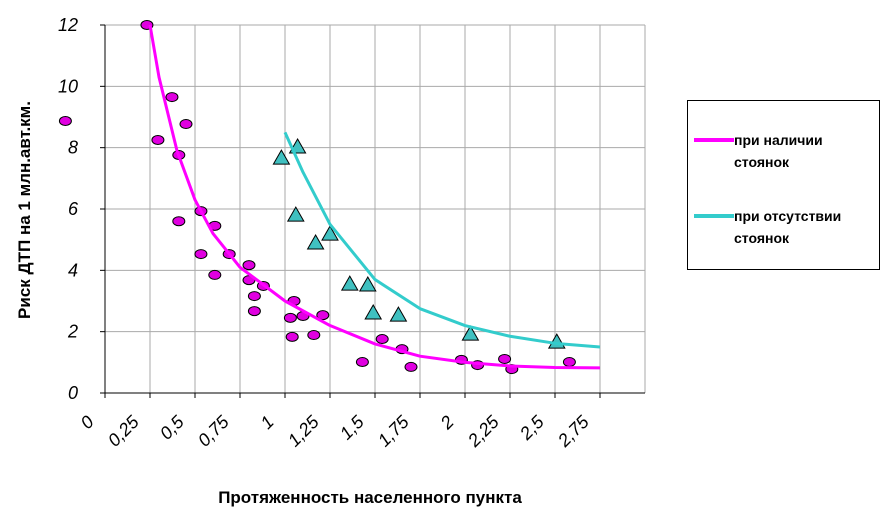 This screenshot has width=880, height=515. What do you see at coordinates (304, 431) in the screenshot?
I see `x-tick-label: 1,25` at bounding box center [304, 431].